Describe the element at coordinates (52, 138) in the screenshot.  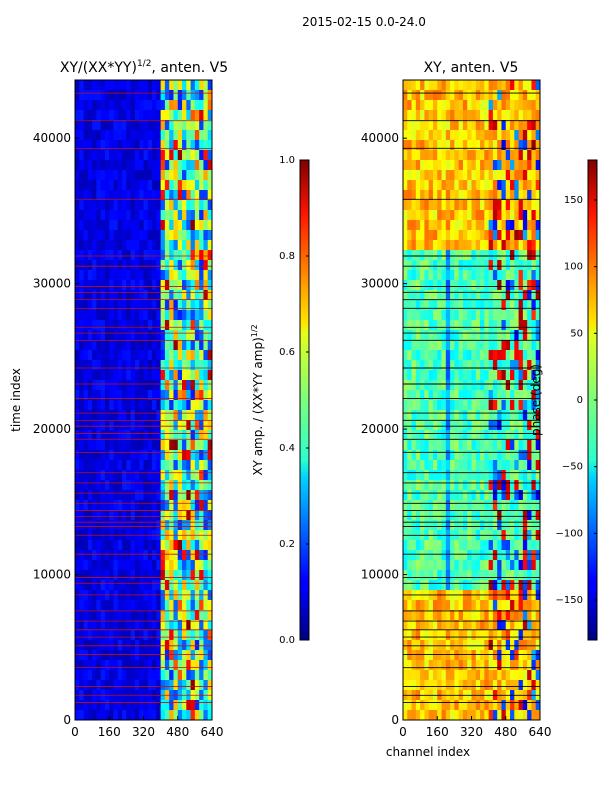
I see `y-tick-label: 40000` at that location.